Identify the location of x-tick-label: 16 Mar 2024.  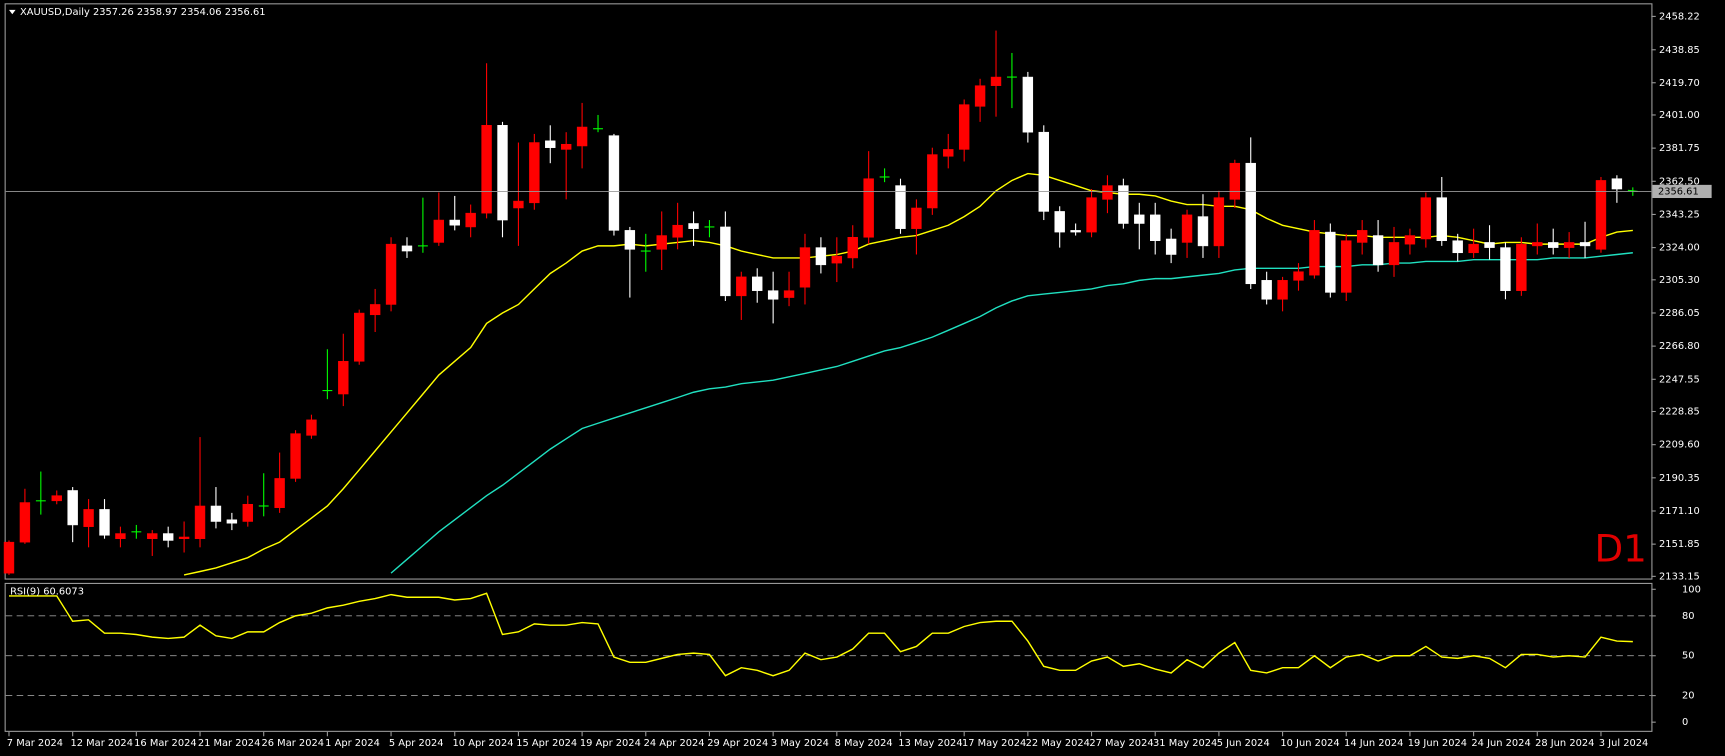
(165, 743).